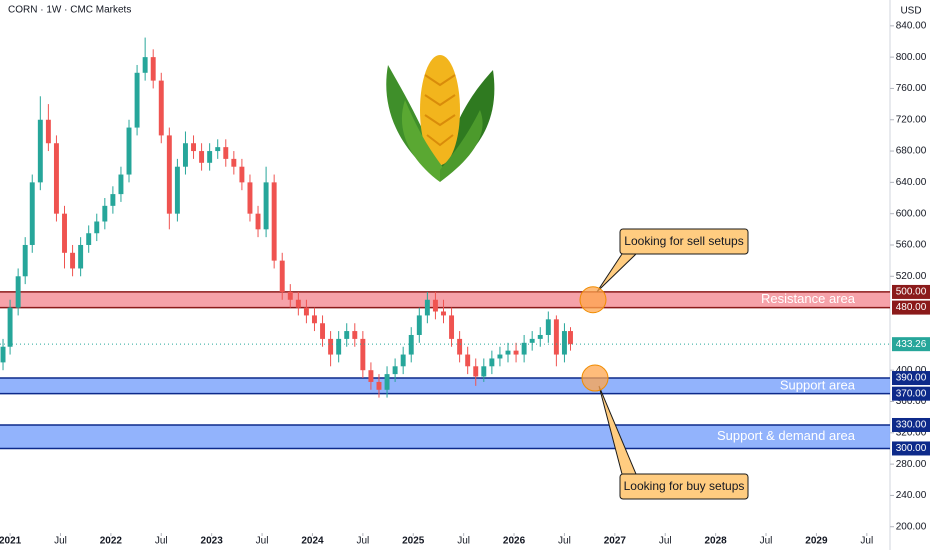 The height and width of the screenshot is (555, 932). I want to click on x-tick-label: 2024, so click(312, 541).